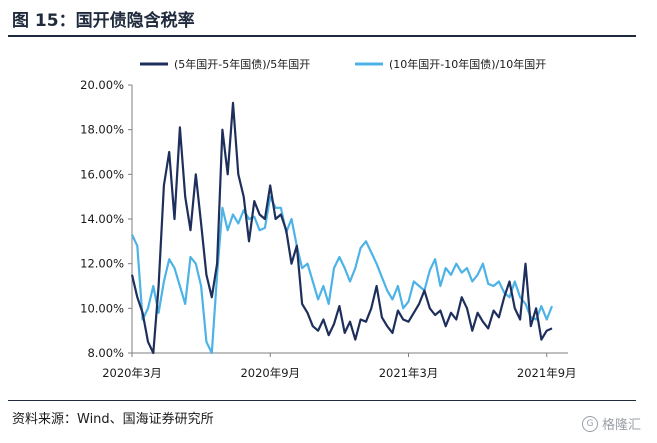  What do you see at coordinates (105, 353) in the screenshot?
I see `y-tick-label: 8.00%` at bounding box center [105, 353].